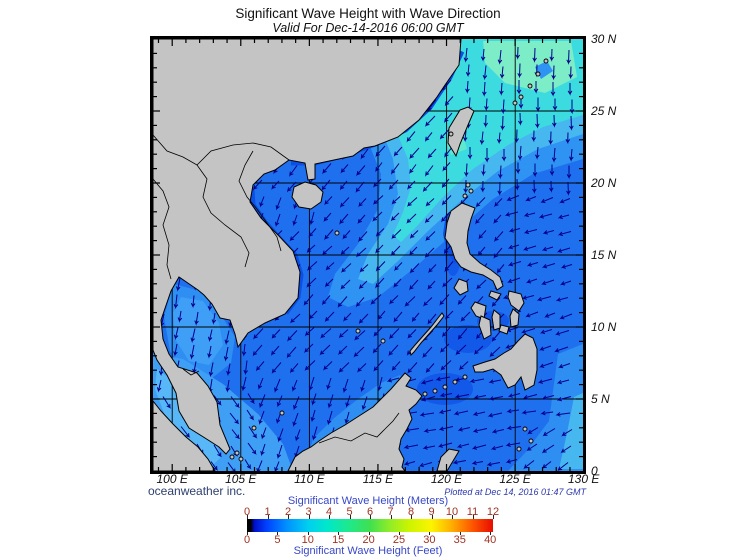 This screenshot has height=560, width=755. What do you see at coordinates (429, 540) in the screenshot?
I see `feet-tick-label: 30` at bounding box center [429, 540].